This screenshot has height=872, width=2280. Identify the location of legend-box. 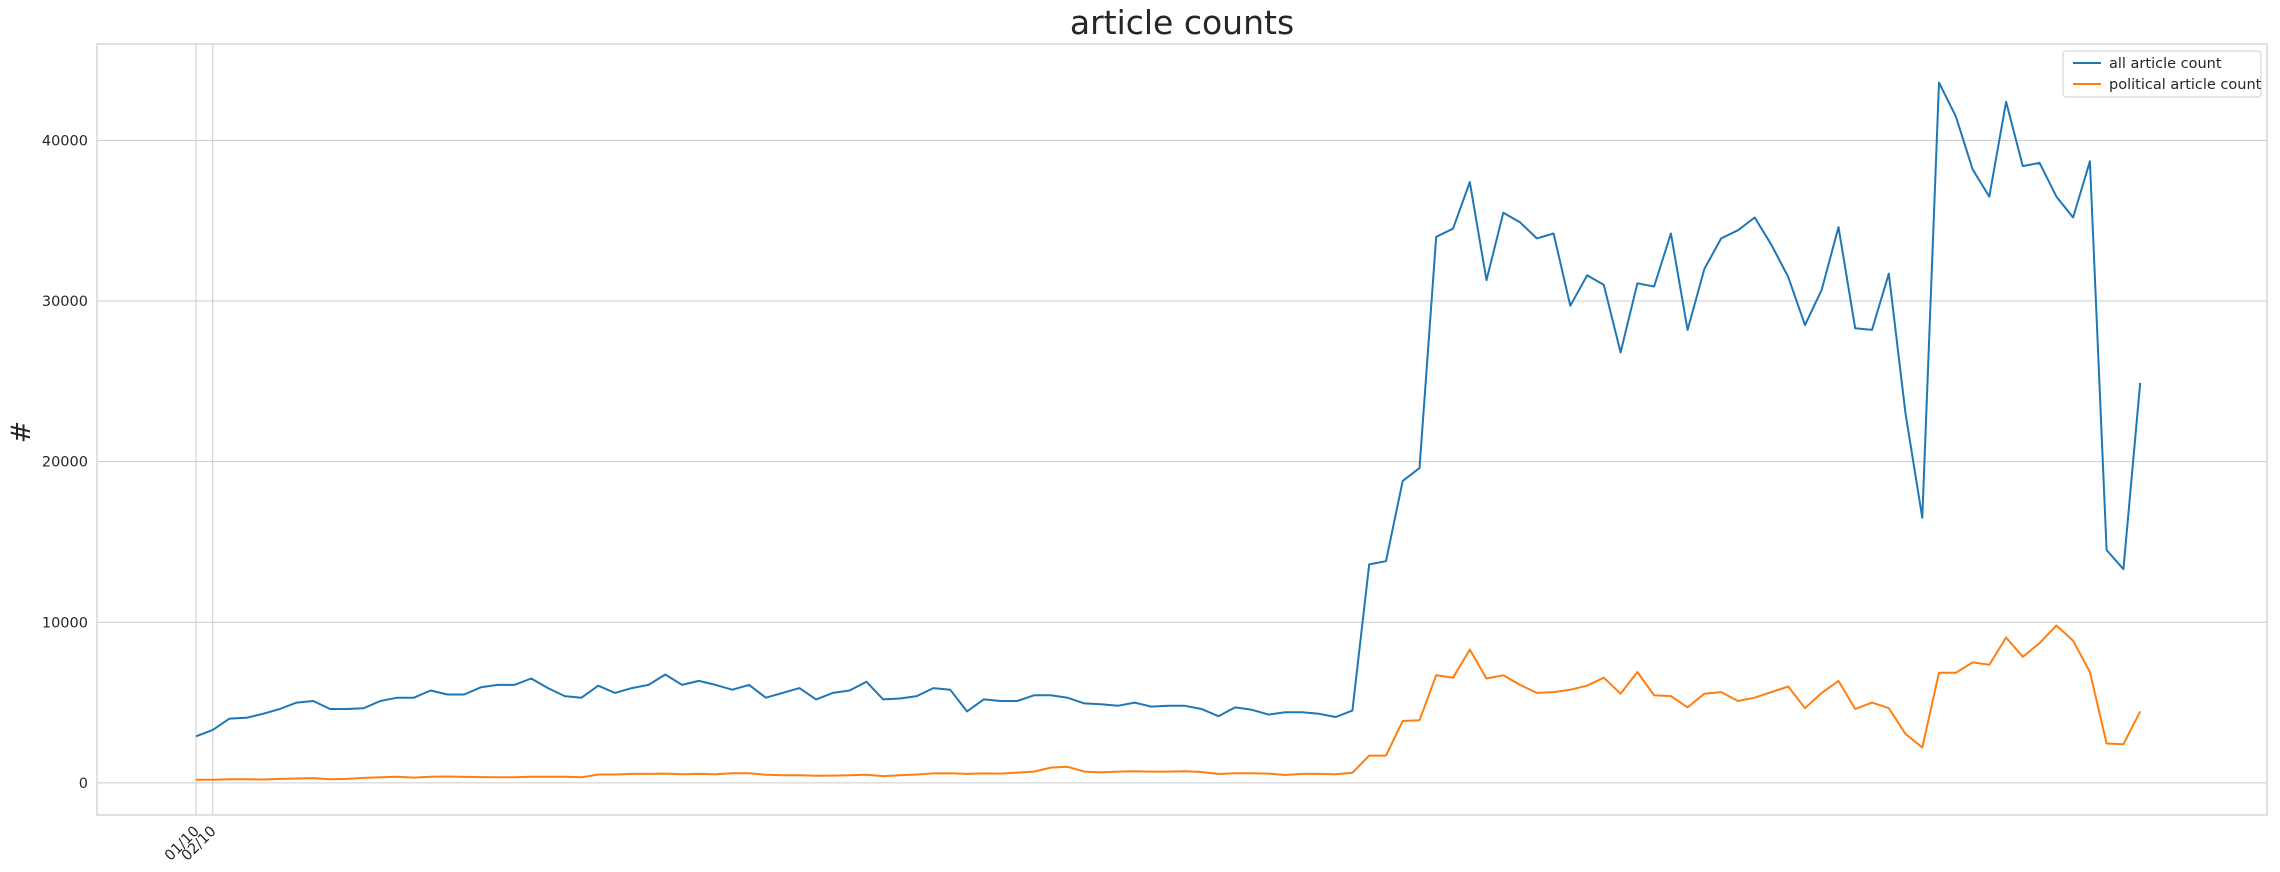
(2162, 74).